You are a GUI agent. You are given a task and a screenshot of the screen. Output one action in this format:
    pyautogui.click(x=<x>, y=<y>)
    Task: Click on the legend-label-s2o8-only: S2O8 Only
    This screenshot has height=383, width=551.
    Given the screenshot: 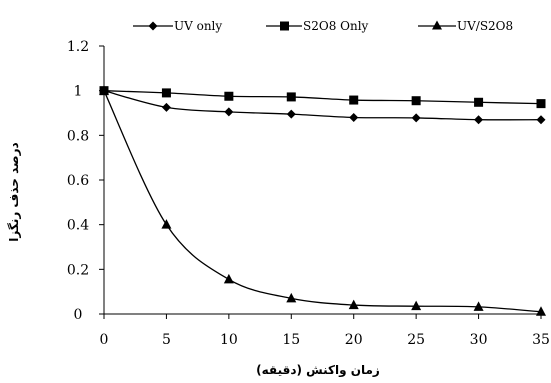 What is the action you would take?
    pyautogui.click(x=336, y=26)
    